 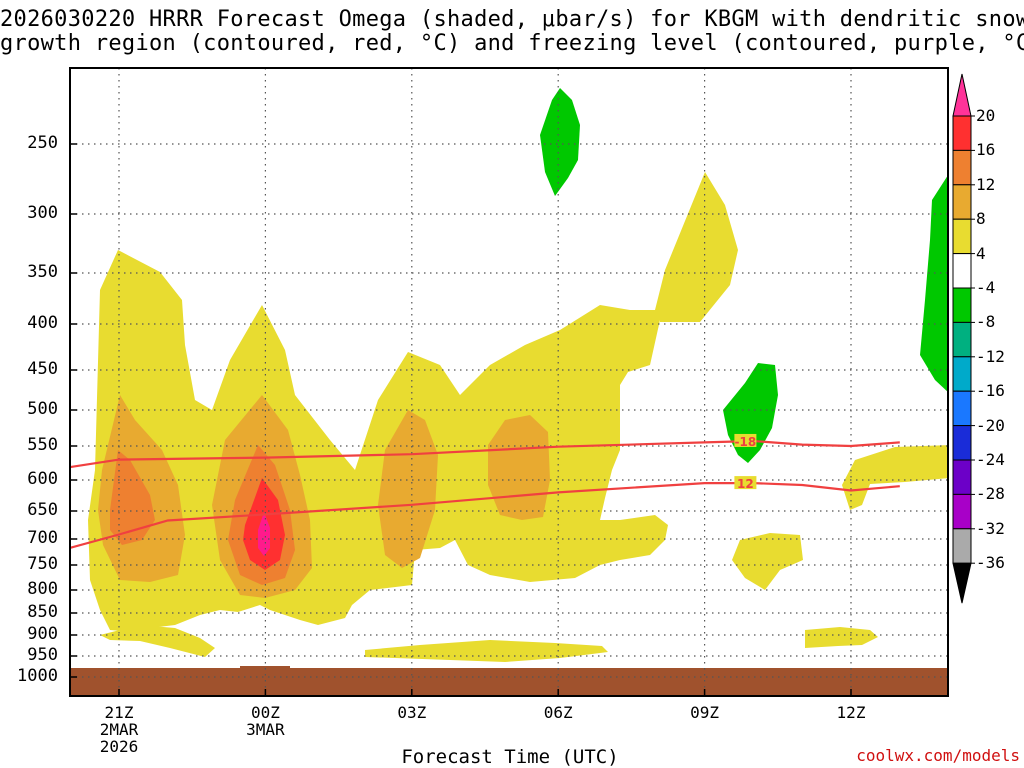 I want to click on x-tick-label-21Z: 21Z 2MAR 2026, so click(x=119, y=729).